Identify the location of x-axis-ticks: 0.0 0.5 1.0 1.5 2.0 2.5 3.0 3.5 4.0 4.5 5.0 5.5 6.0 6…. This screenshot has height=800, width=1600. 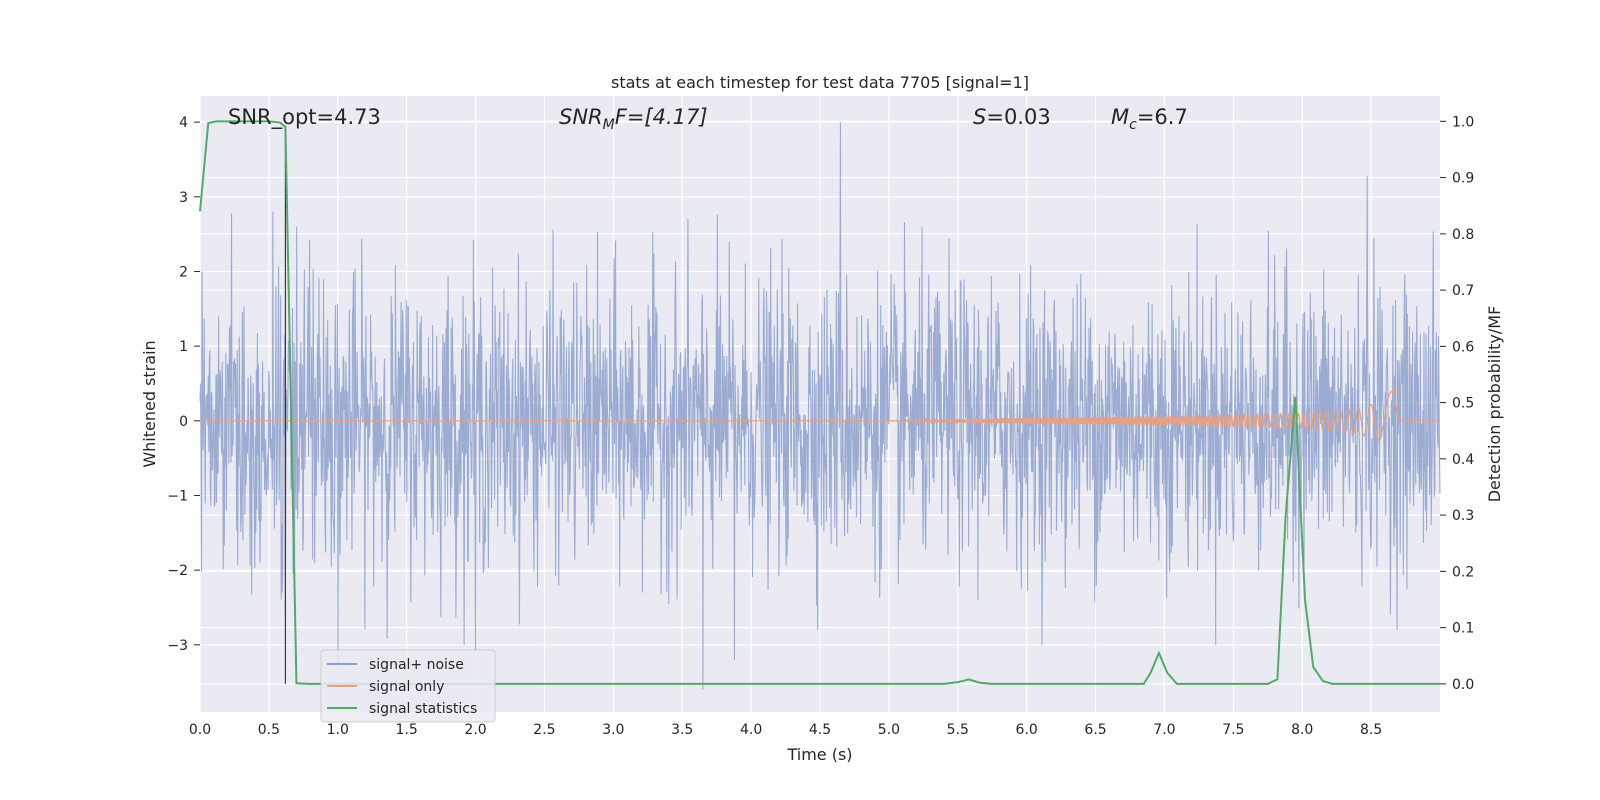
(785, 730).